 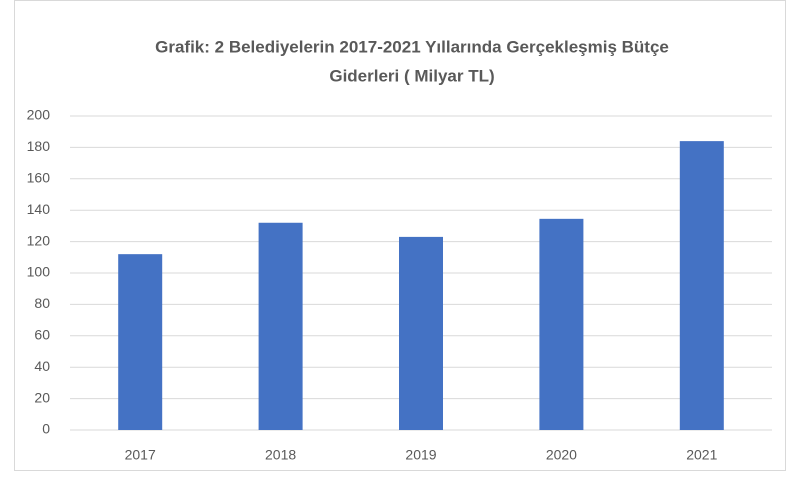 I want to click on x-tick-label: 2018, so click(x=280, y=455).